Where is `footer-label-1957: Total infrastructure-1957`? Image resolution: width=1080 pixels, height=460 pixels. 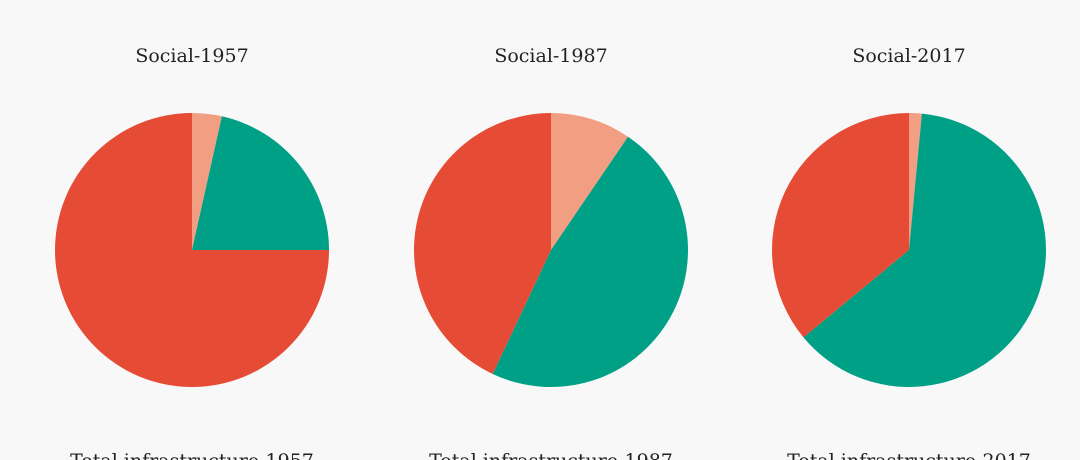
footer-label-1957: Total infrastructure-1957 is located at coordinates (192, 455).